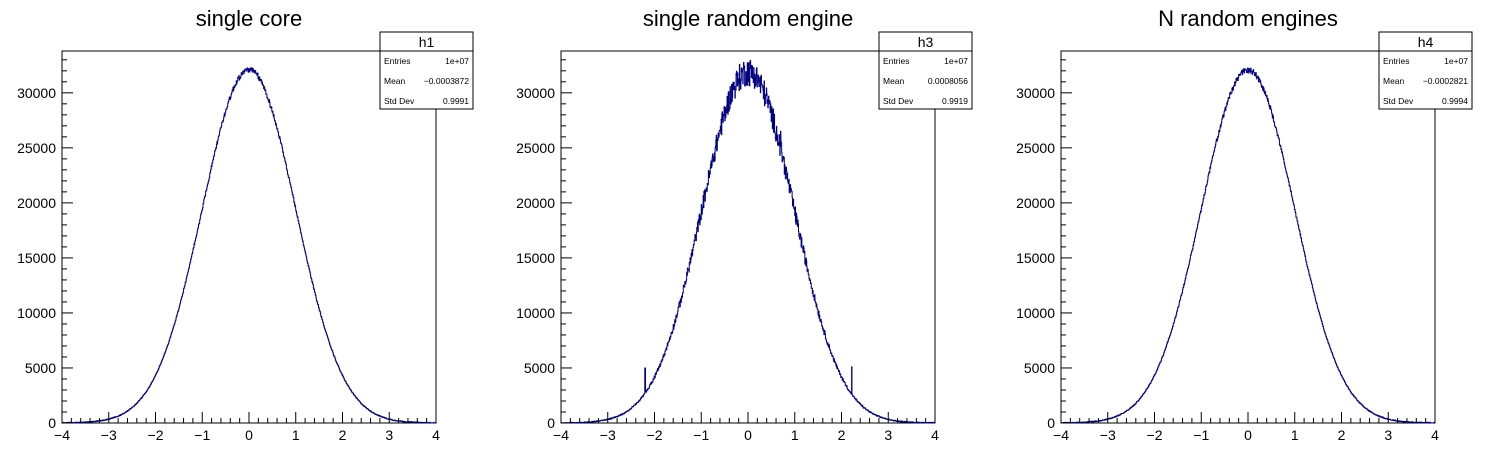 Image resolution: width=1494 pixels, height=466 pixels. Describe the element at coordinates (1455, 101) in the screenshot. I see `stats-std-dev-value: 0.9994` at that location.